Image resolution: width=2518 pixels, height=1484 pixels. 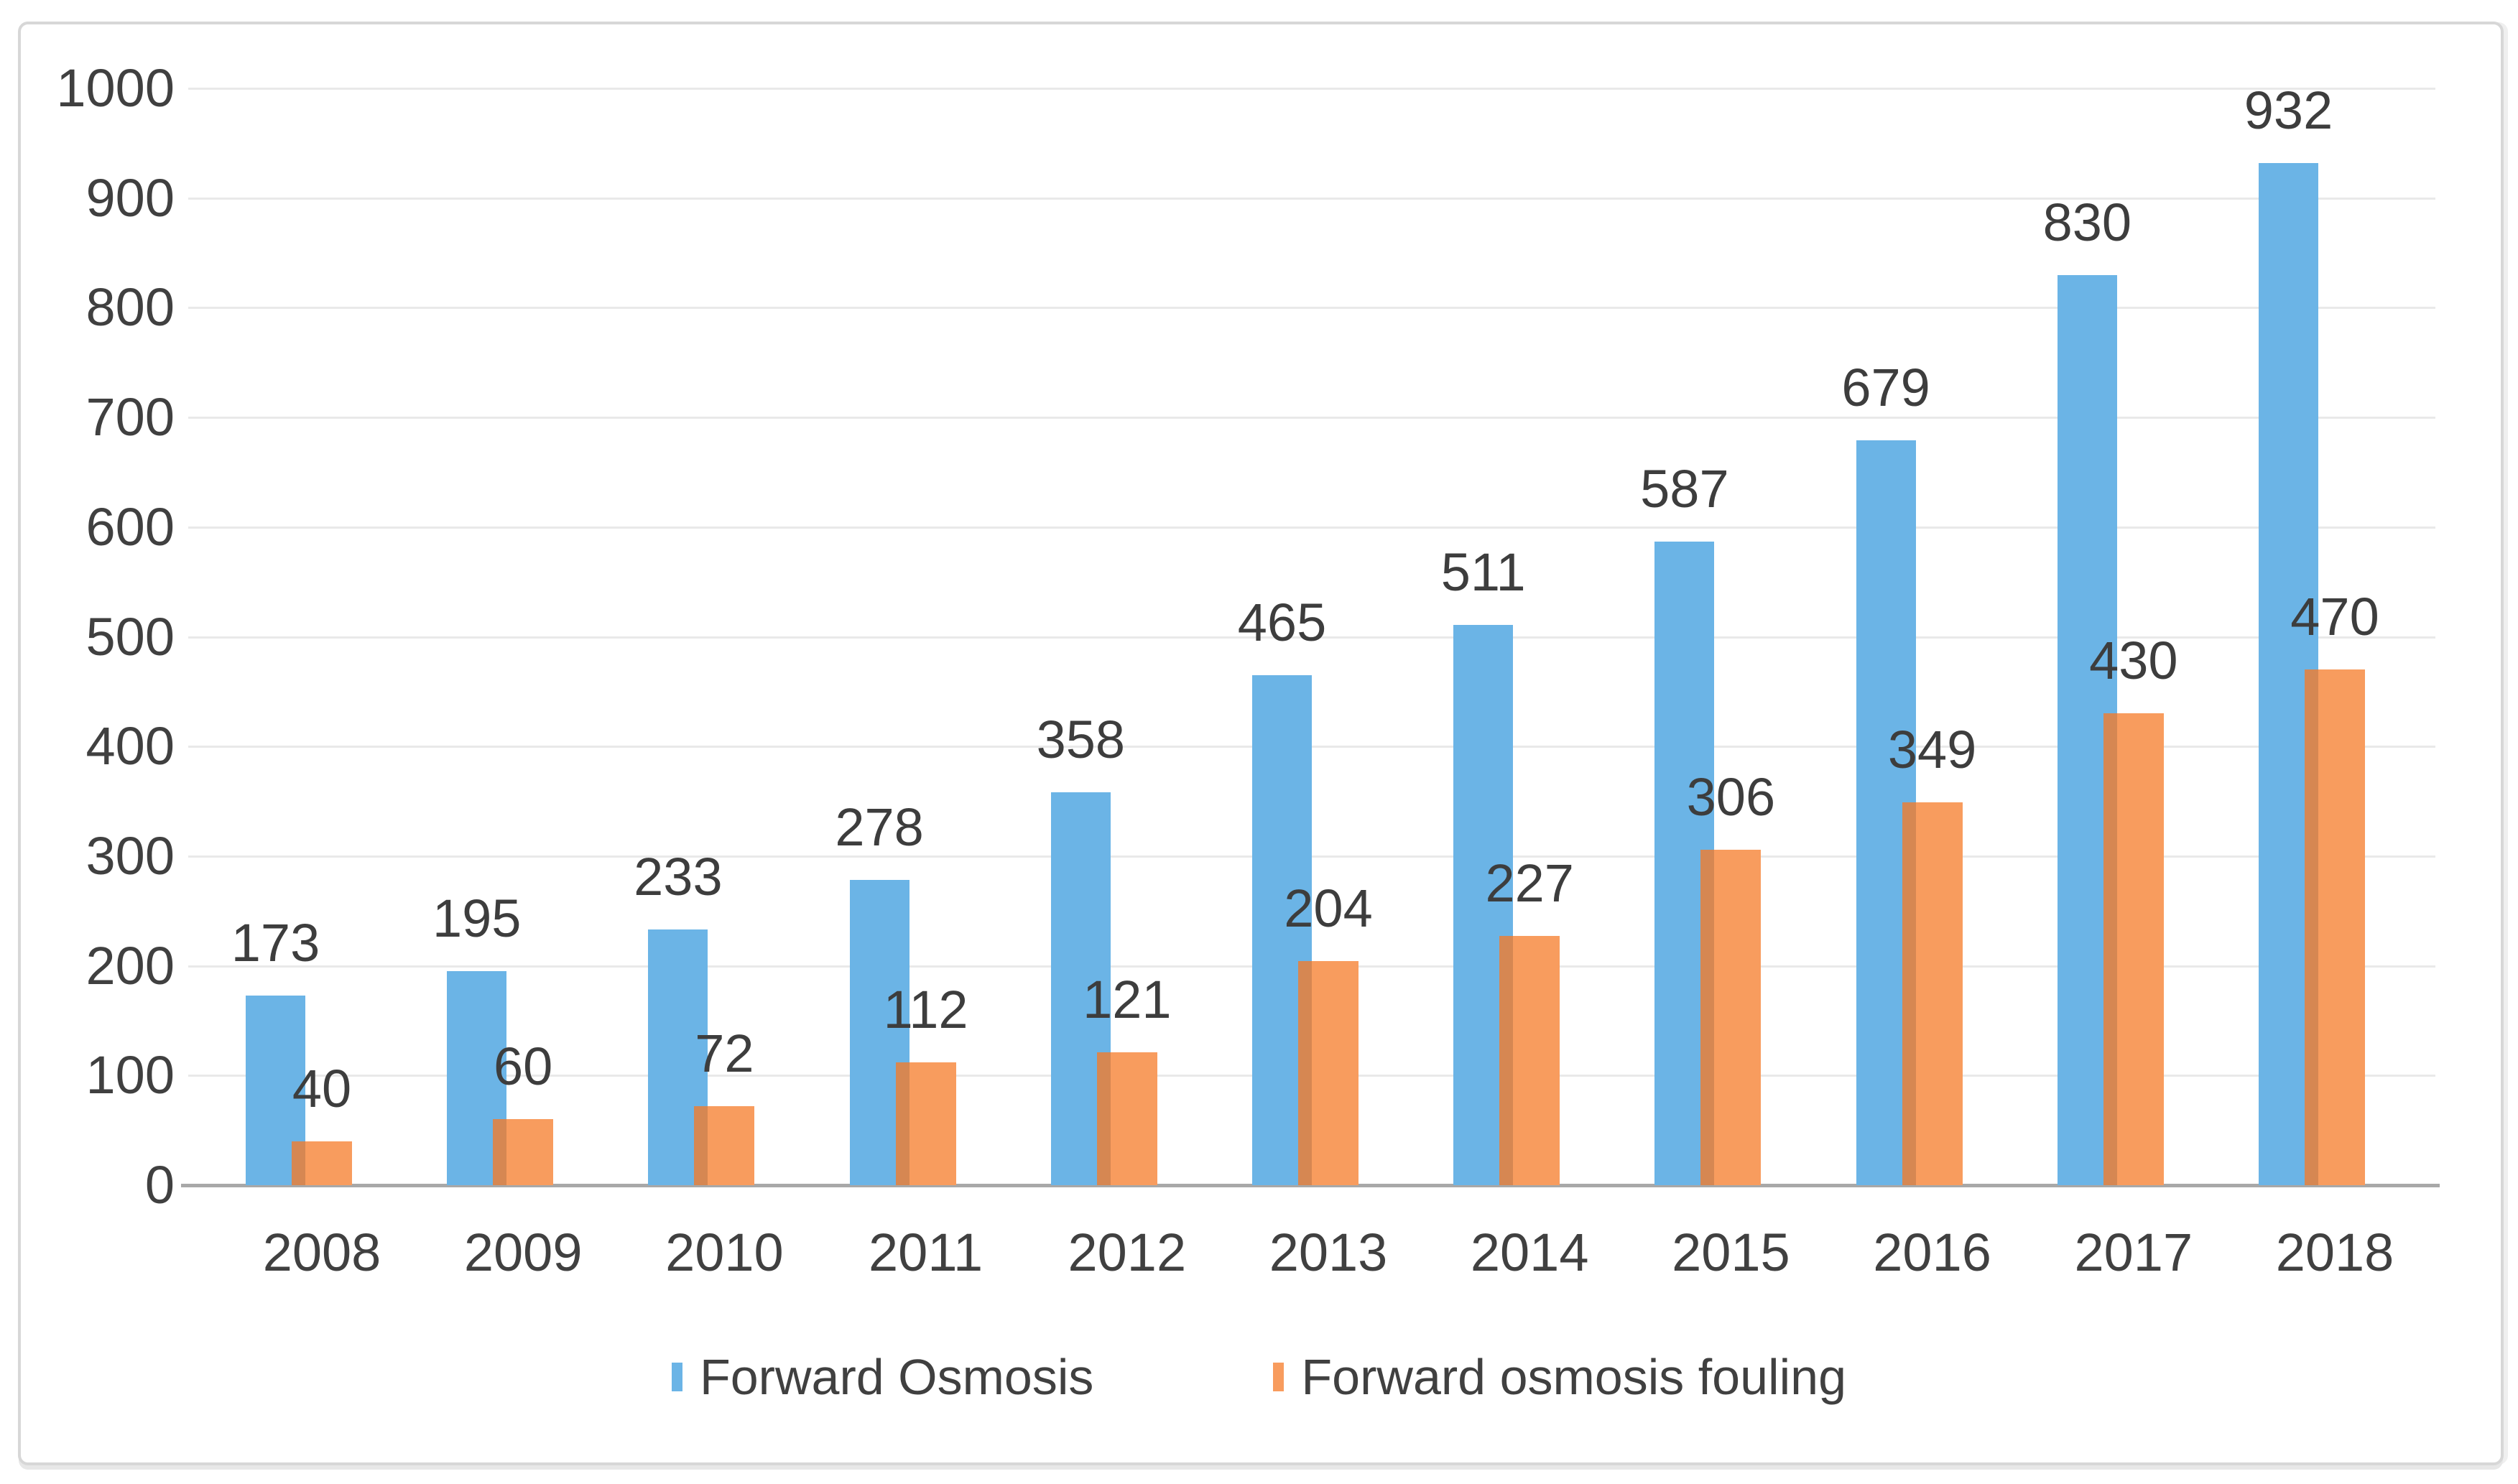 What do you see at coordinates (159, 1185) in the screenshot?
I see `y-axis-tick-label: 0` at bounding box center [159, 1185].